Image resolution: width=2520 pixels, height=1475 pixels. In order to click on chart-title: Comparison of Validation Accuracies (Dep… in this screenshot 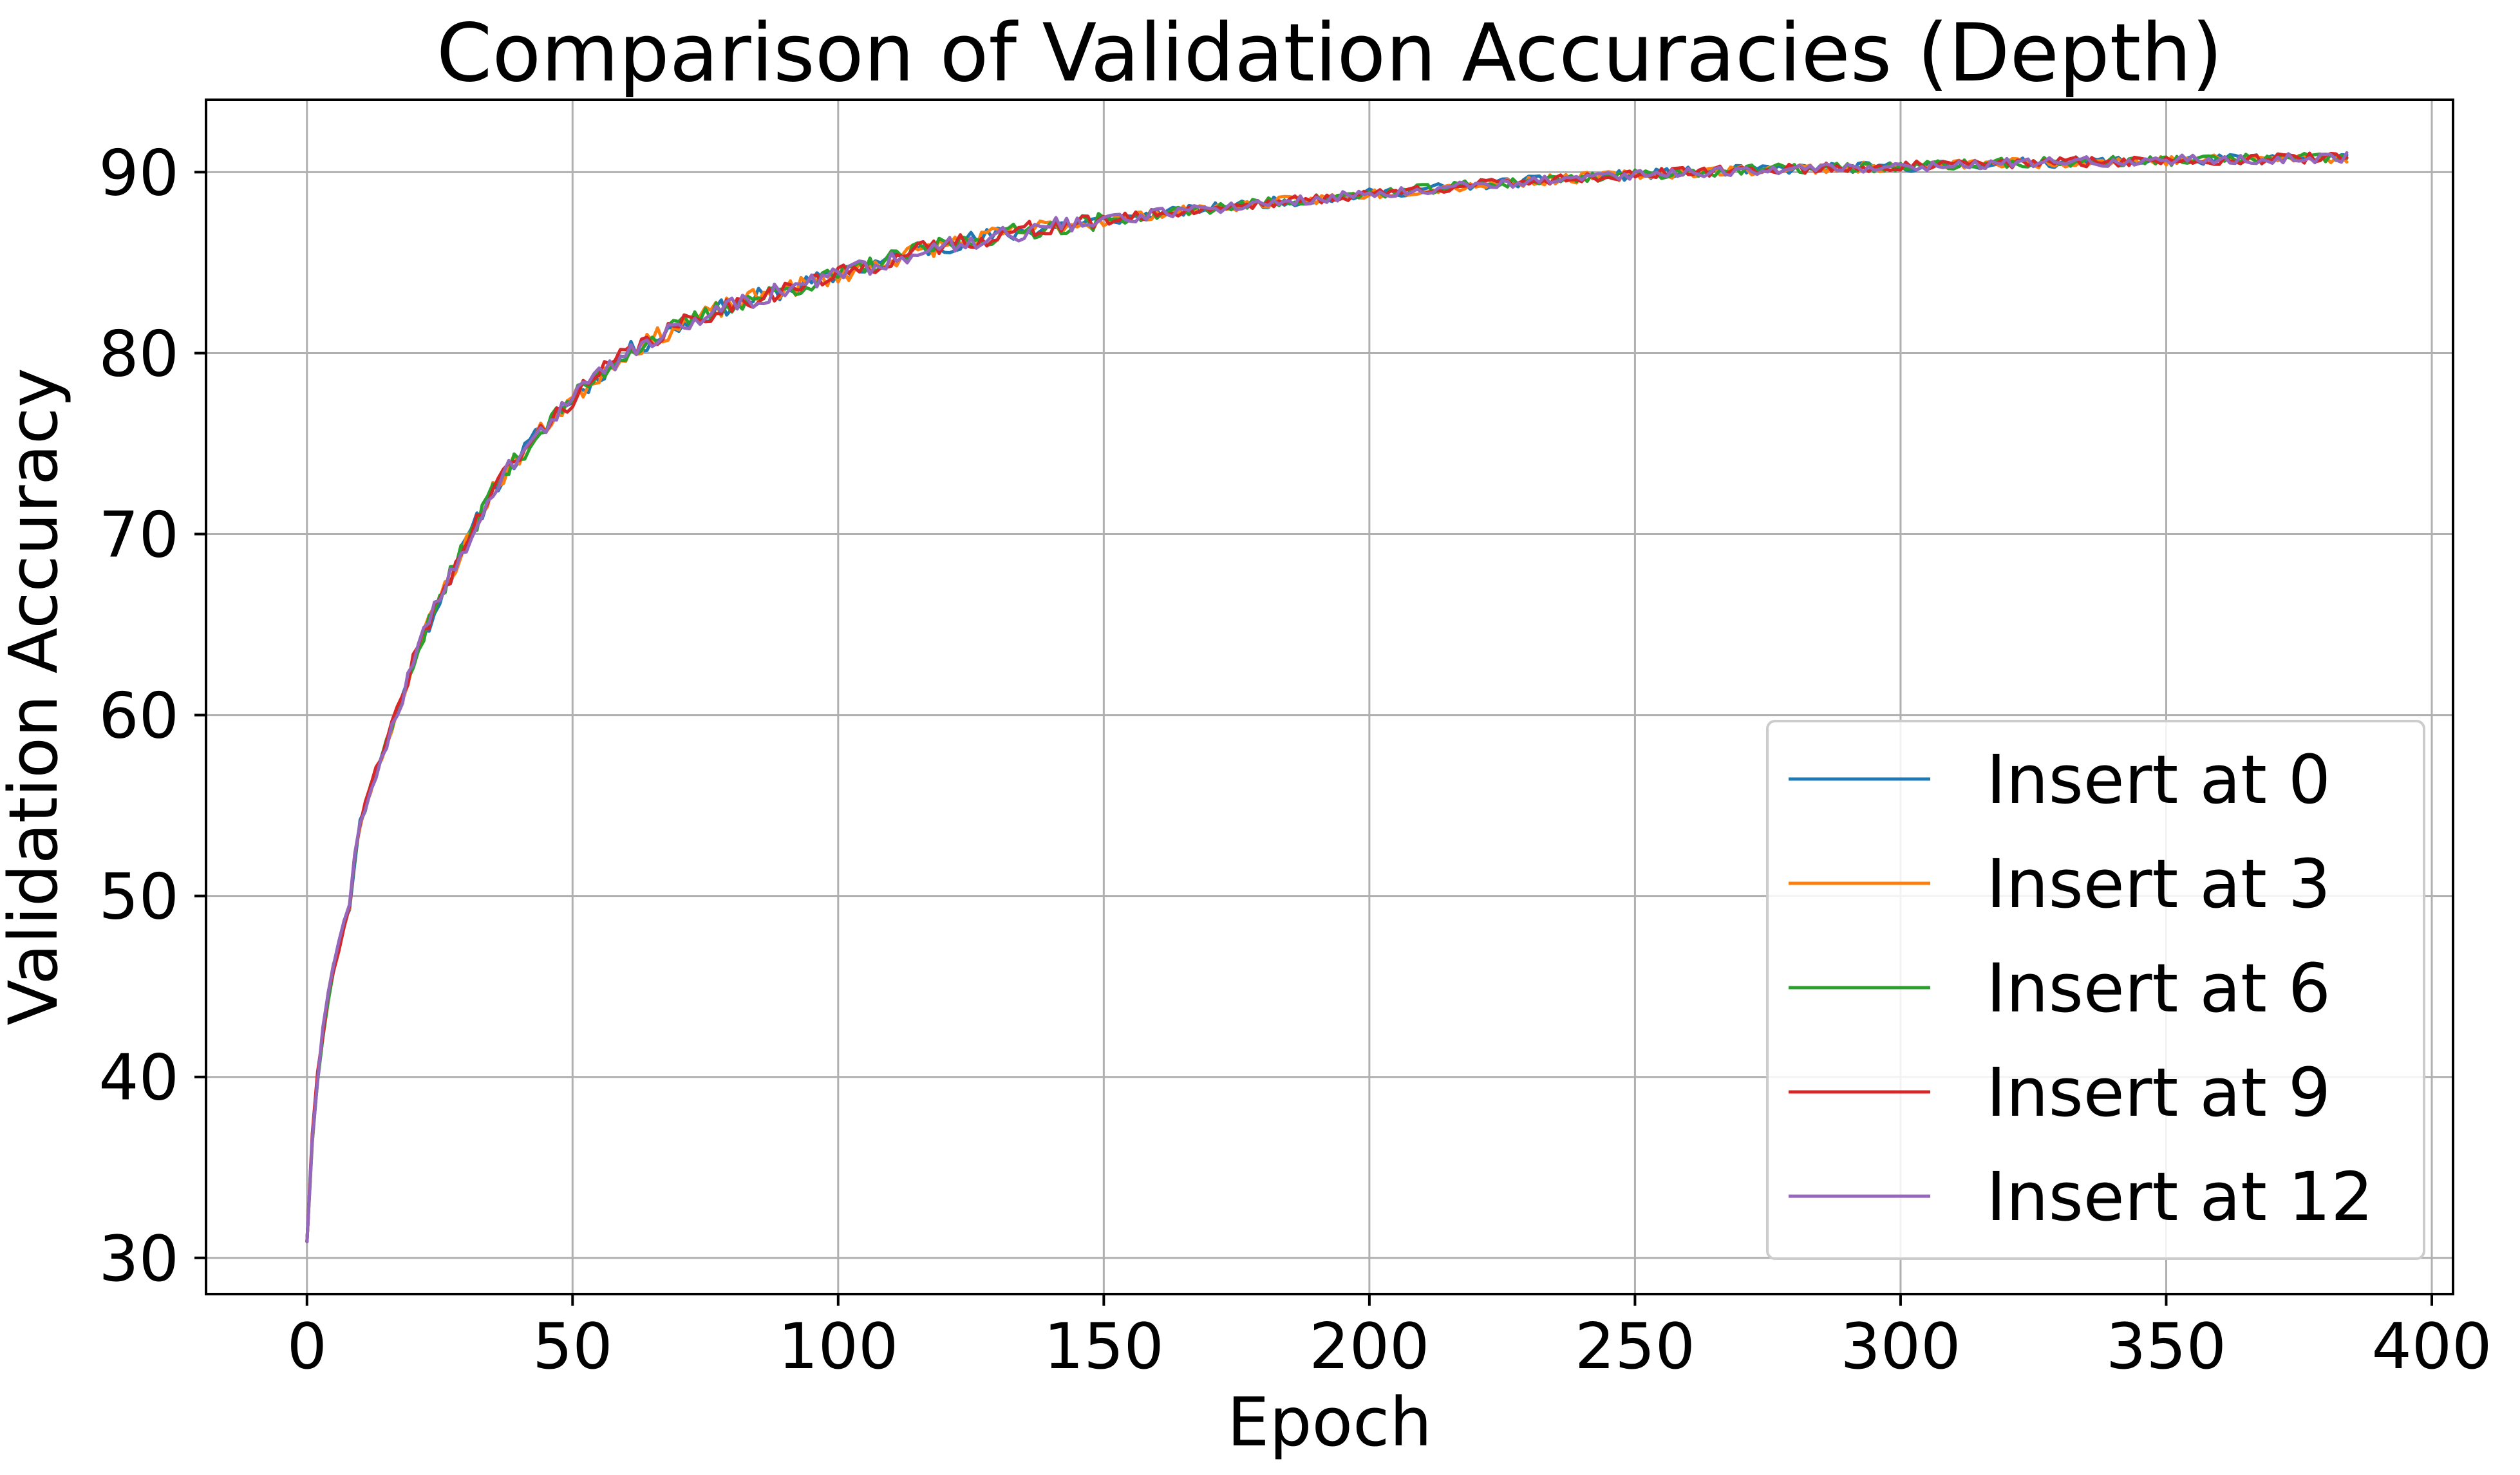, I will do `click(1330, 53)`.